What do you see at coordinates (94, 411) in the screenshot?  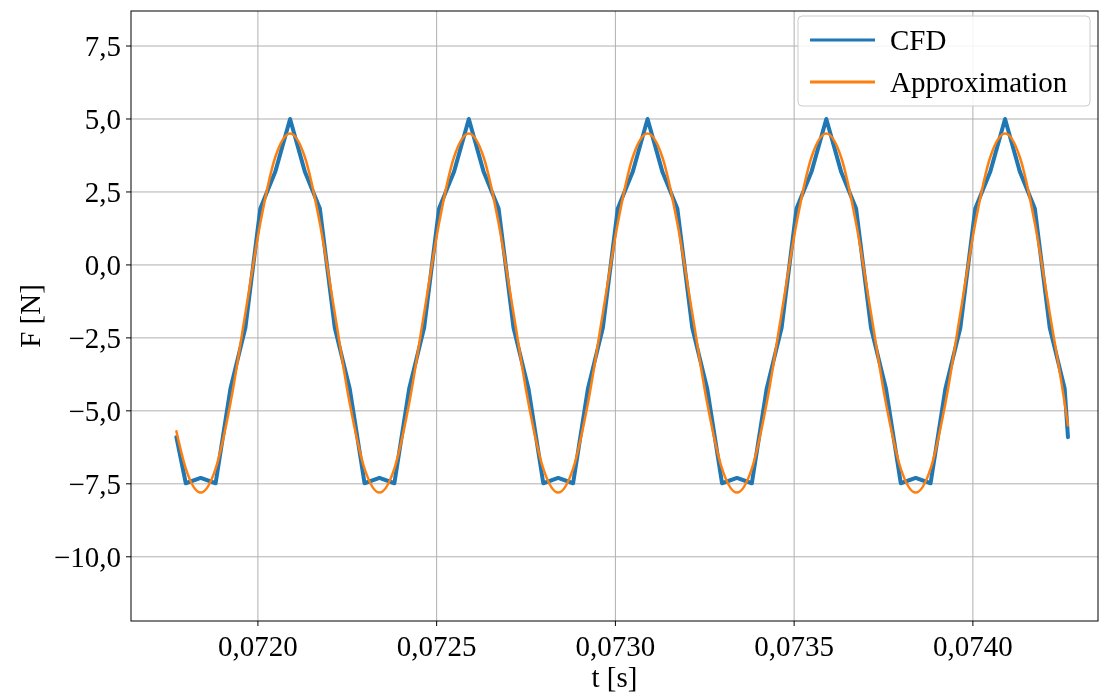 I see `y-tick-label: −5,0` at bounding box center [94, 411].